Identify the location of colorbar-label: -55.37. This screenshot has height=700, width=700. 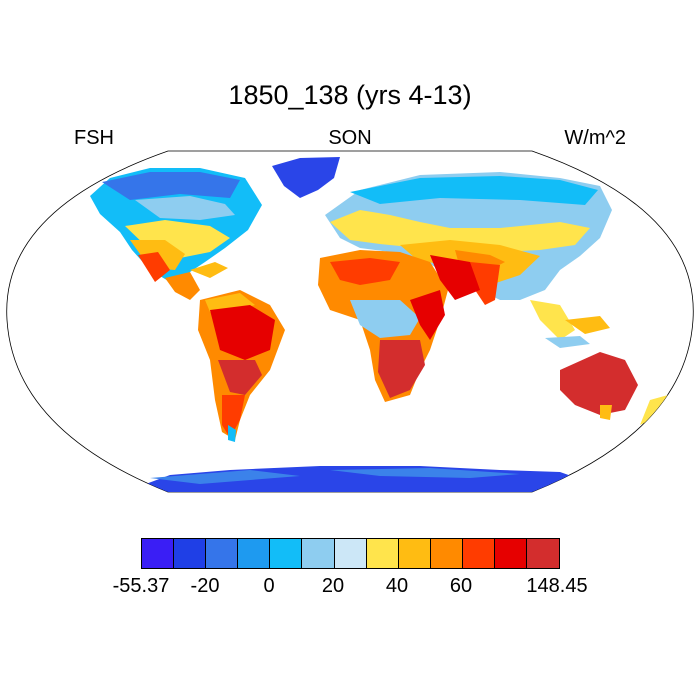
(141, 586).